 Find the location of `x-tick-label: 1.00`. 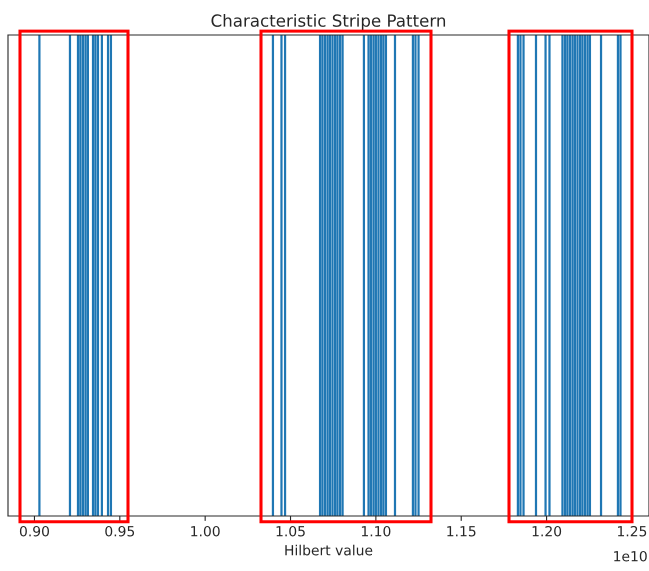

x-tick-label: 1.00 is located at coordinates (205, 531).